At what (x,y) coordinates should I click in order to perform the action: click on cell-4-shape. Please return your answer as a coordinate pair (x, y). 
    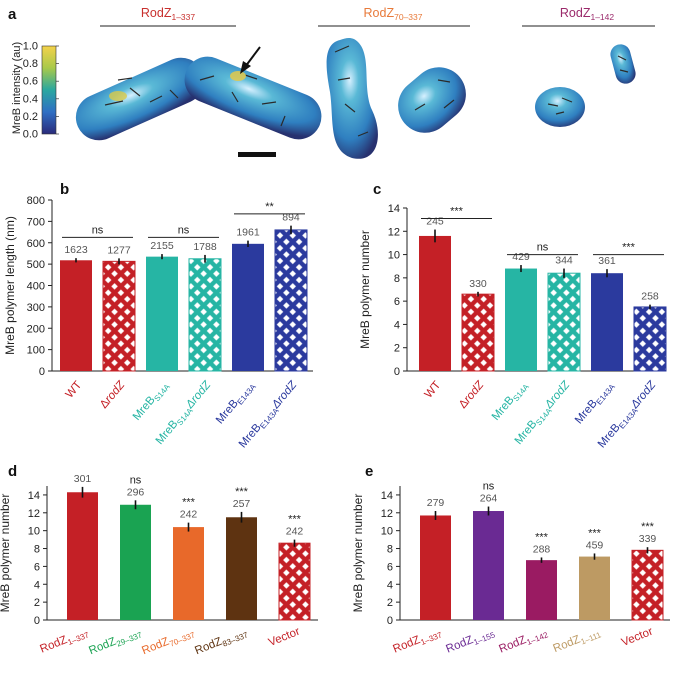
    Looking at the image, I should click on (432, 100).